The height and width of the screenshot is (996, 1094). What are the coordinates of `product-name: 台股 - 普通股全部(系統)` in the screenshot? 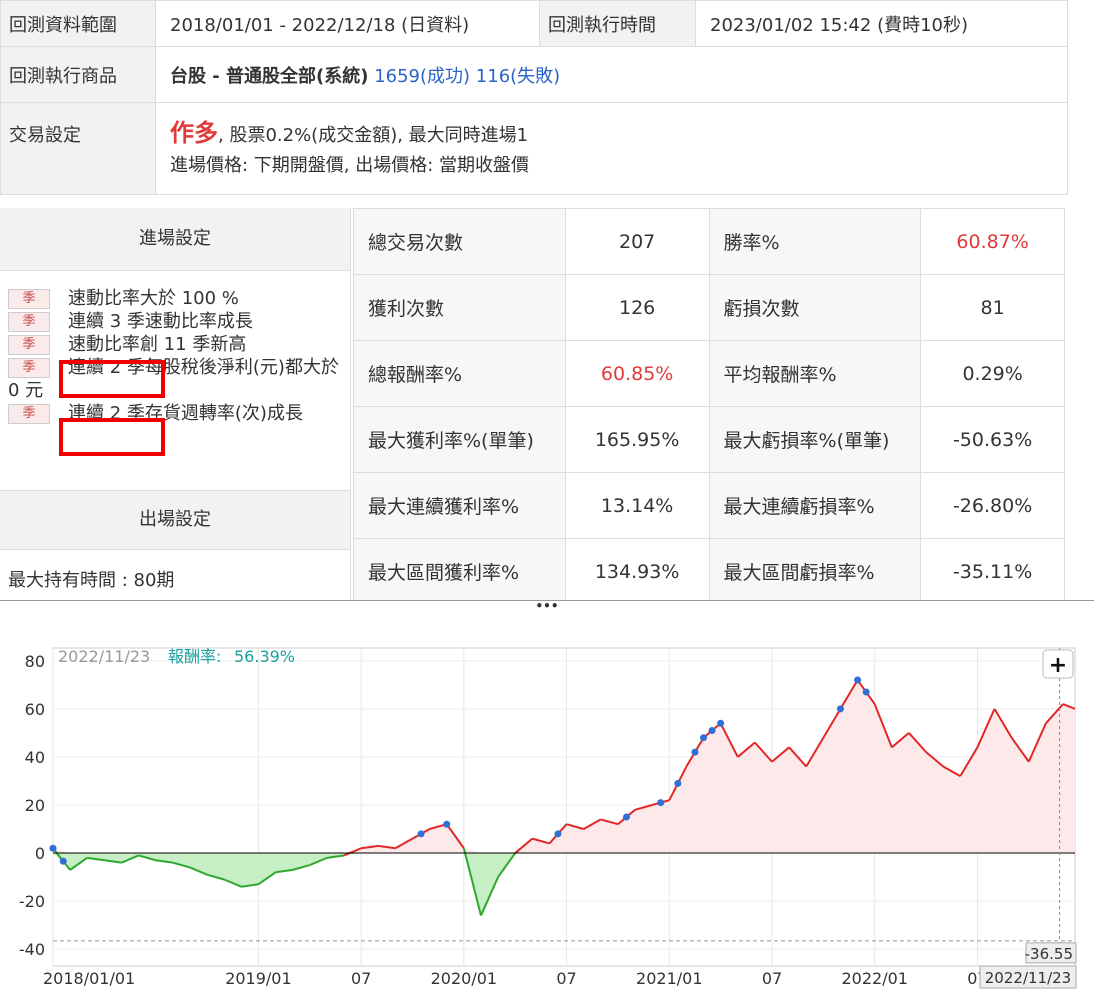 It's located at (269, 76).